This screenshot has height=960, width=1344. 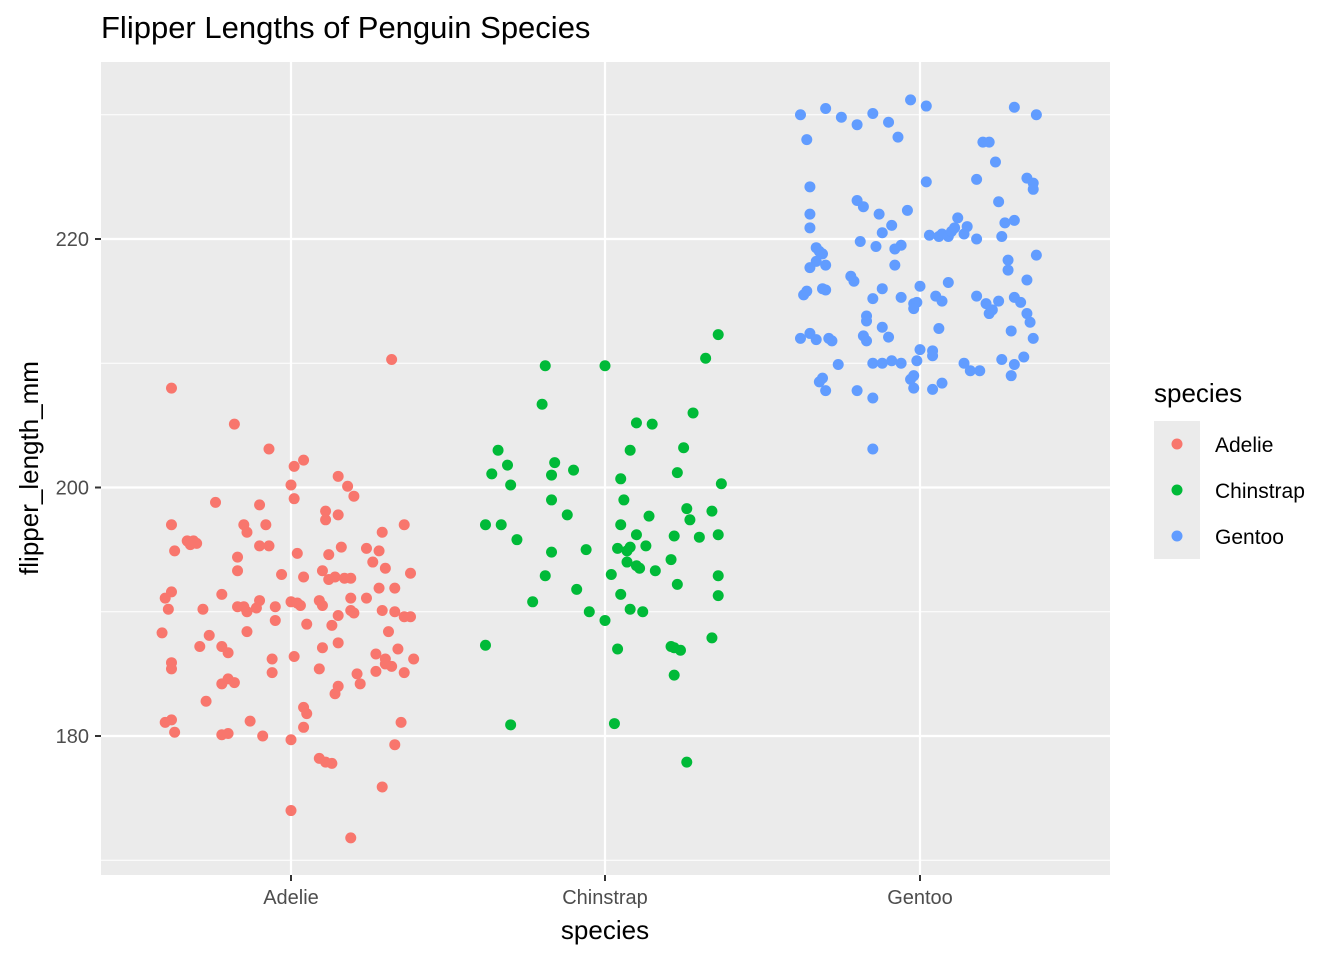 I want to click on x-tick-label: Adelie, so click(x=291, y=898).